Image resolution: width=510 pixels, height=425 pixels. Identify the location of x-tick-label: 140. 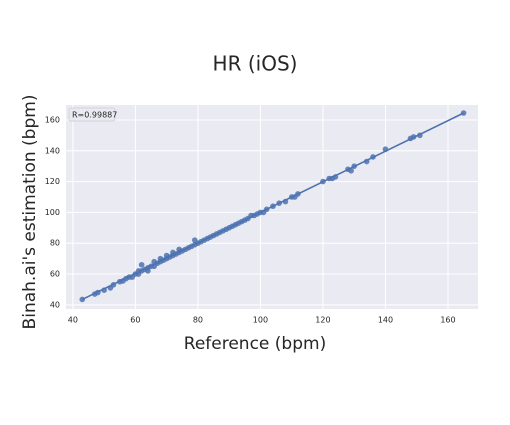
(385, 320).